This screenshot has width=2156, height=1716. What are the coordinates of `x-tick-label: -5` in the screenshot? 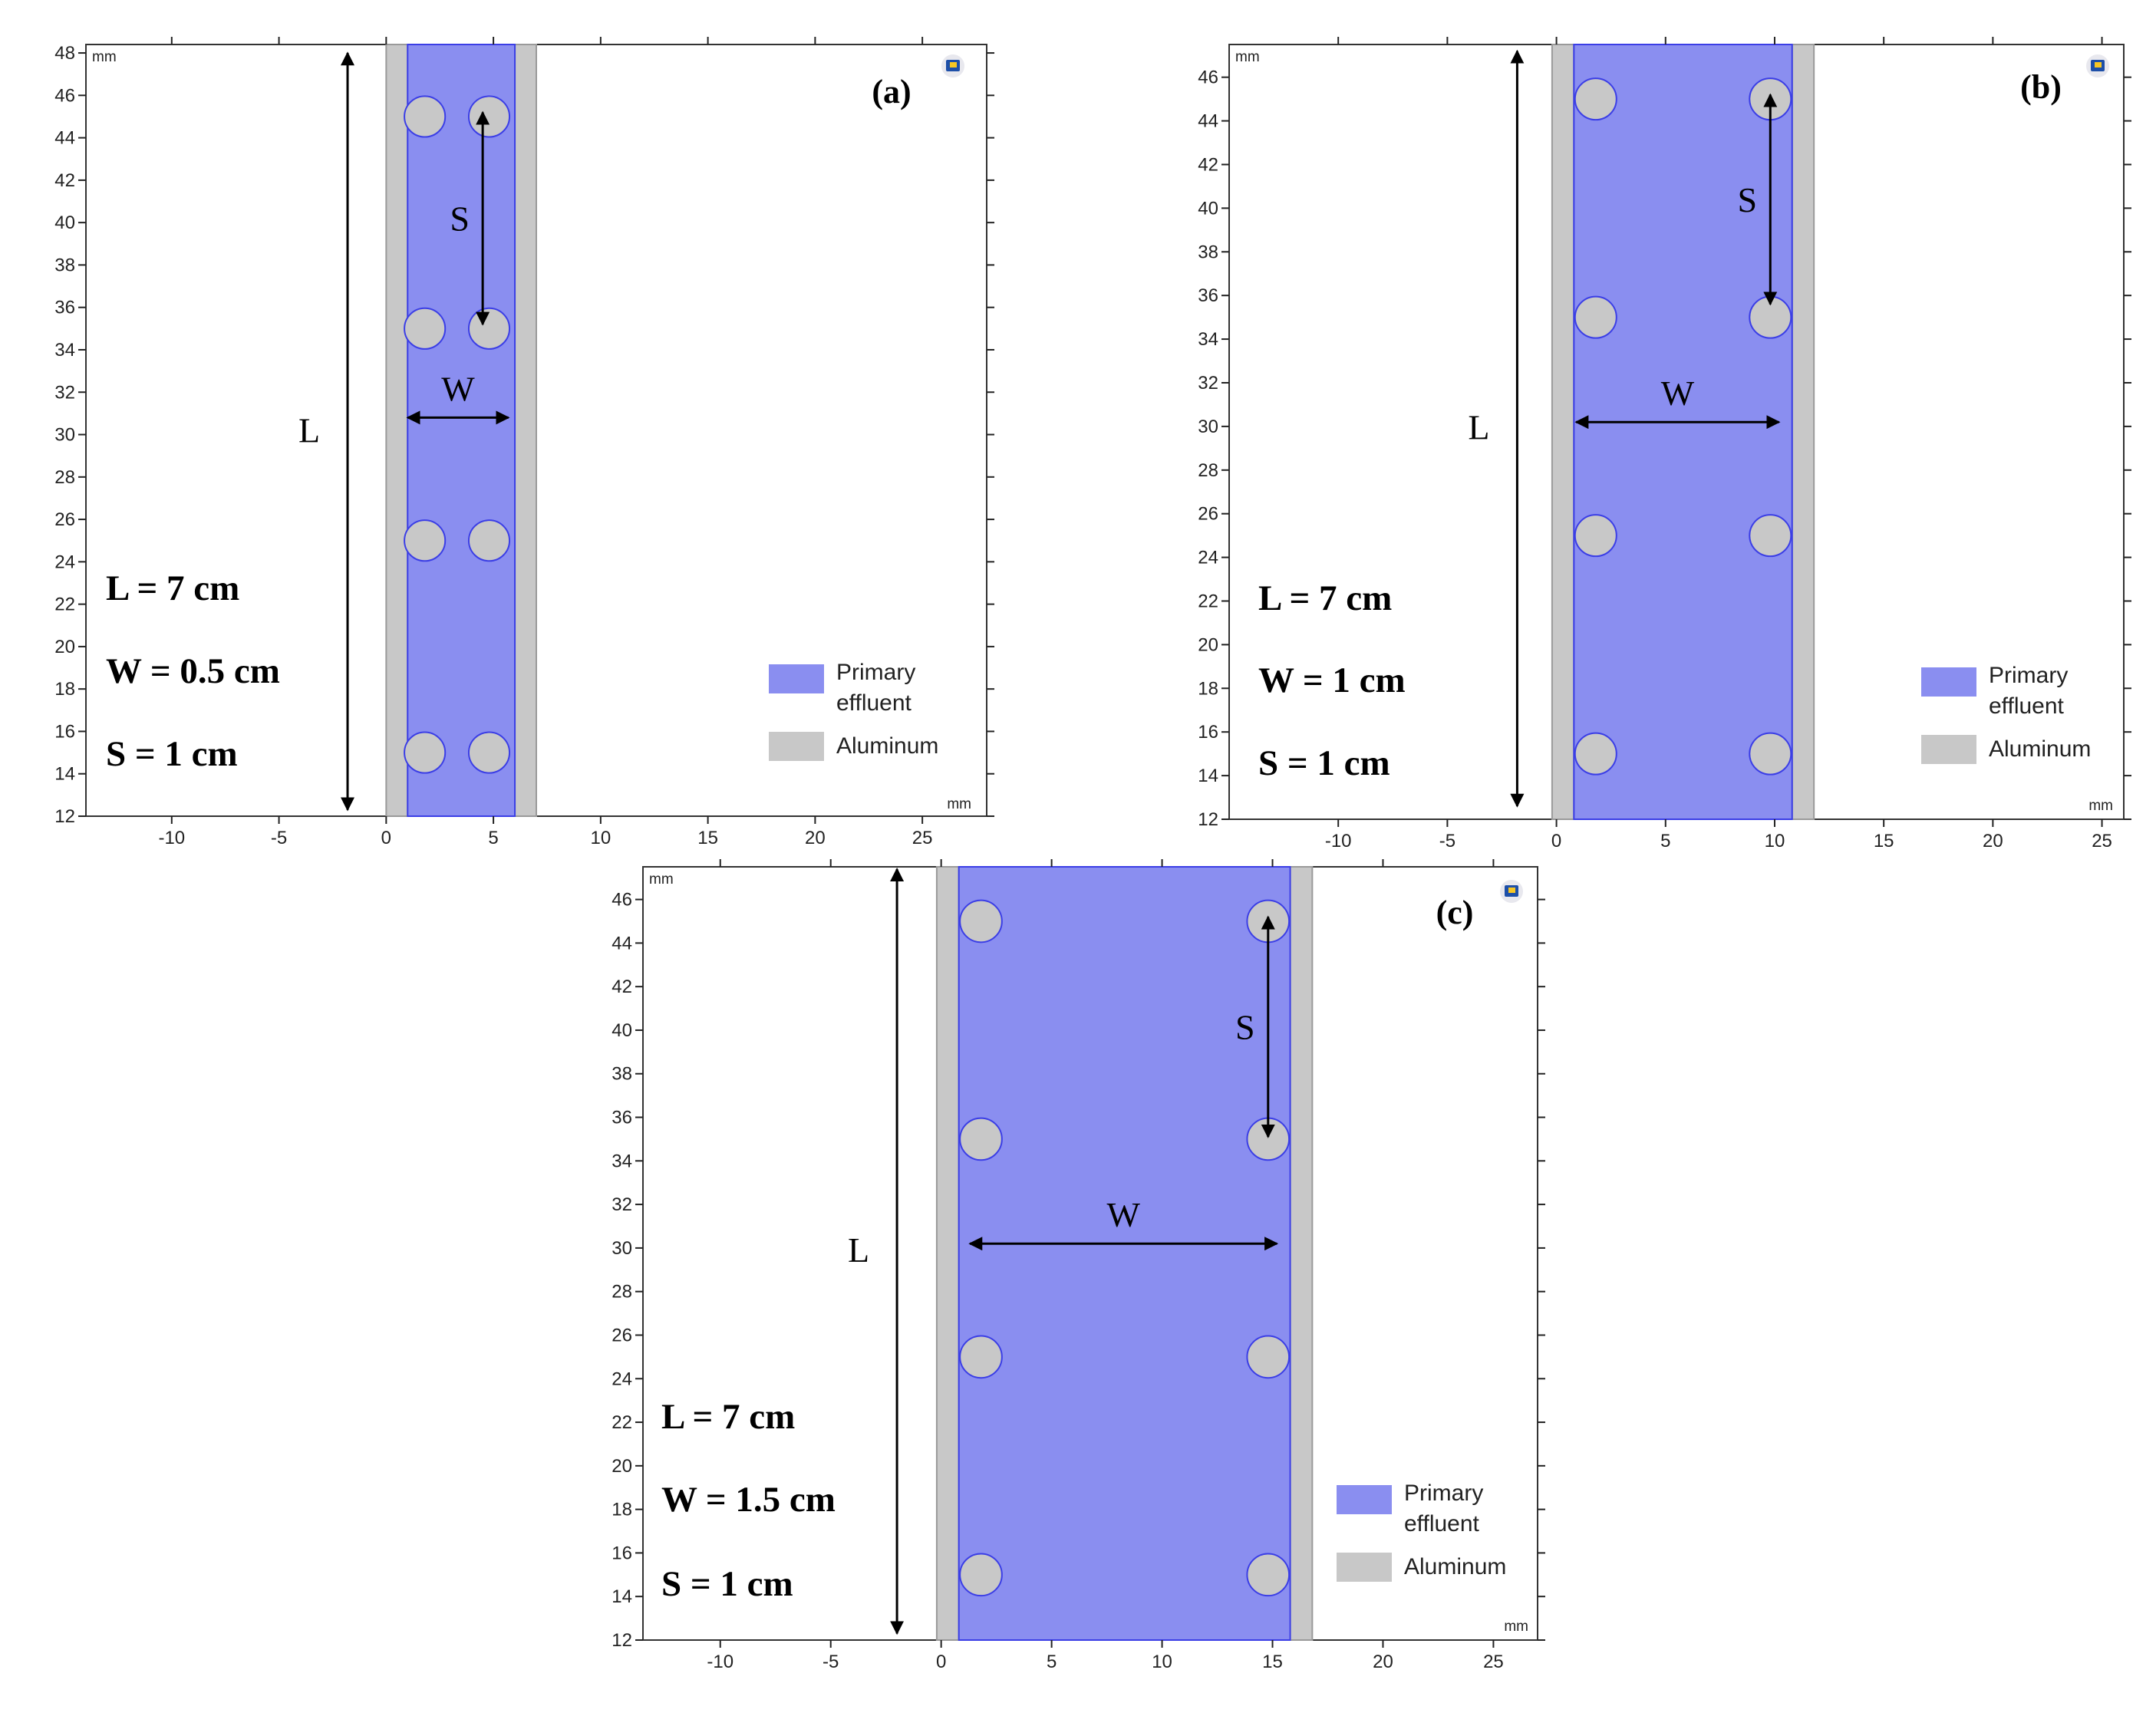 It's located at (1447, 841).